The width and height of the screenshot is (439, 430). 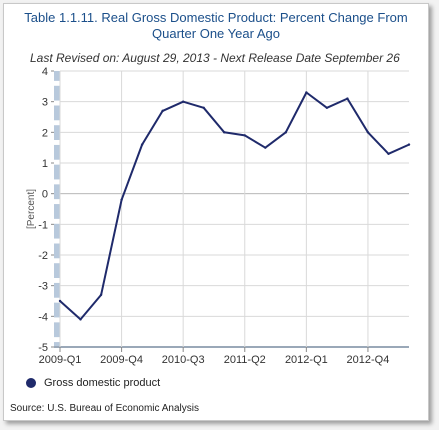 What do you see at coordinates (306, 360) in the screenshot?
I see `x-tick-label: 2012-Q1` at bounding box center [306, 360].